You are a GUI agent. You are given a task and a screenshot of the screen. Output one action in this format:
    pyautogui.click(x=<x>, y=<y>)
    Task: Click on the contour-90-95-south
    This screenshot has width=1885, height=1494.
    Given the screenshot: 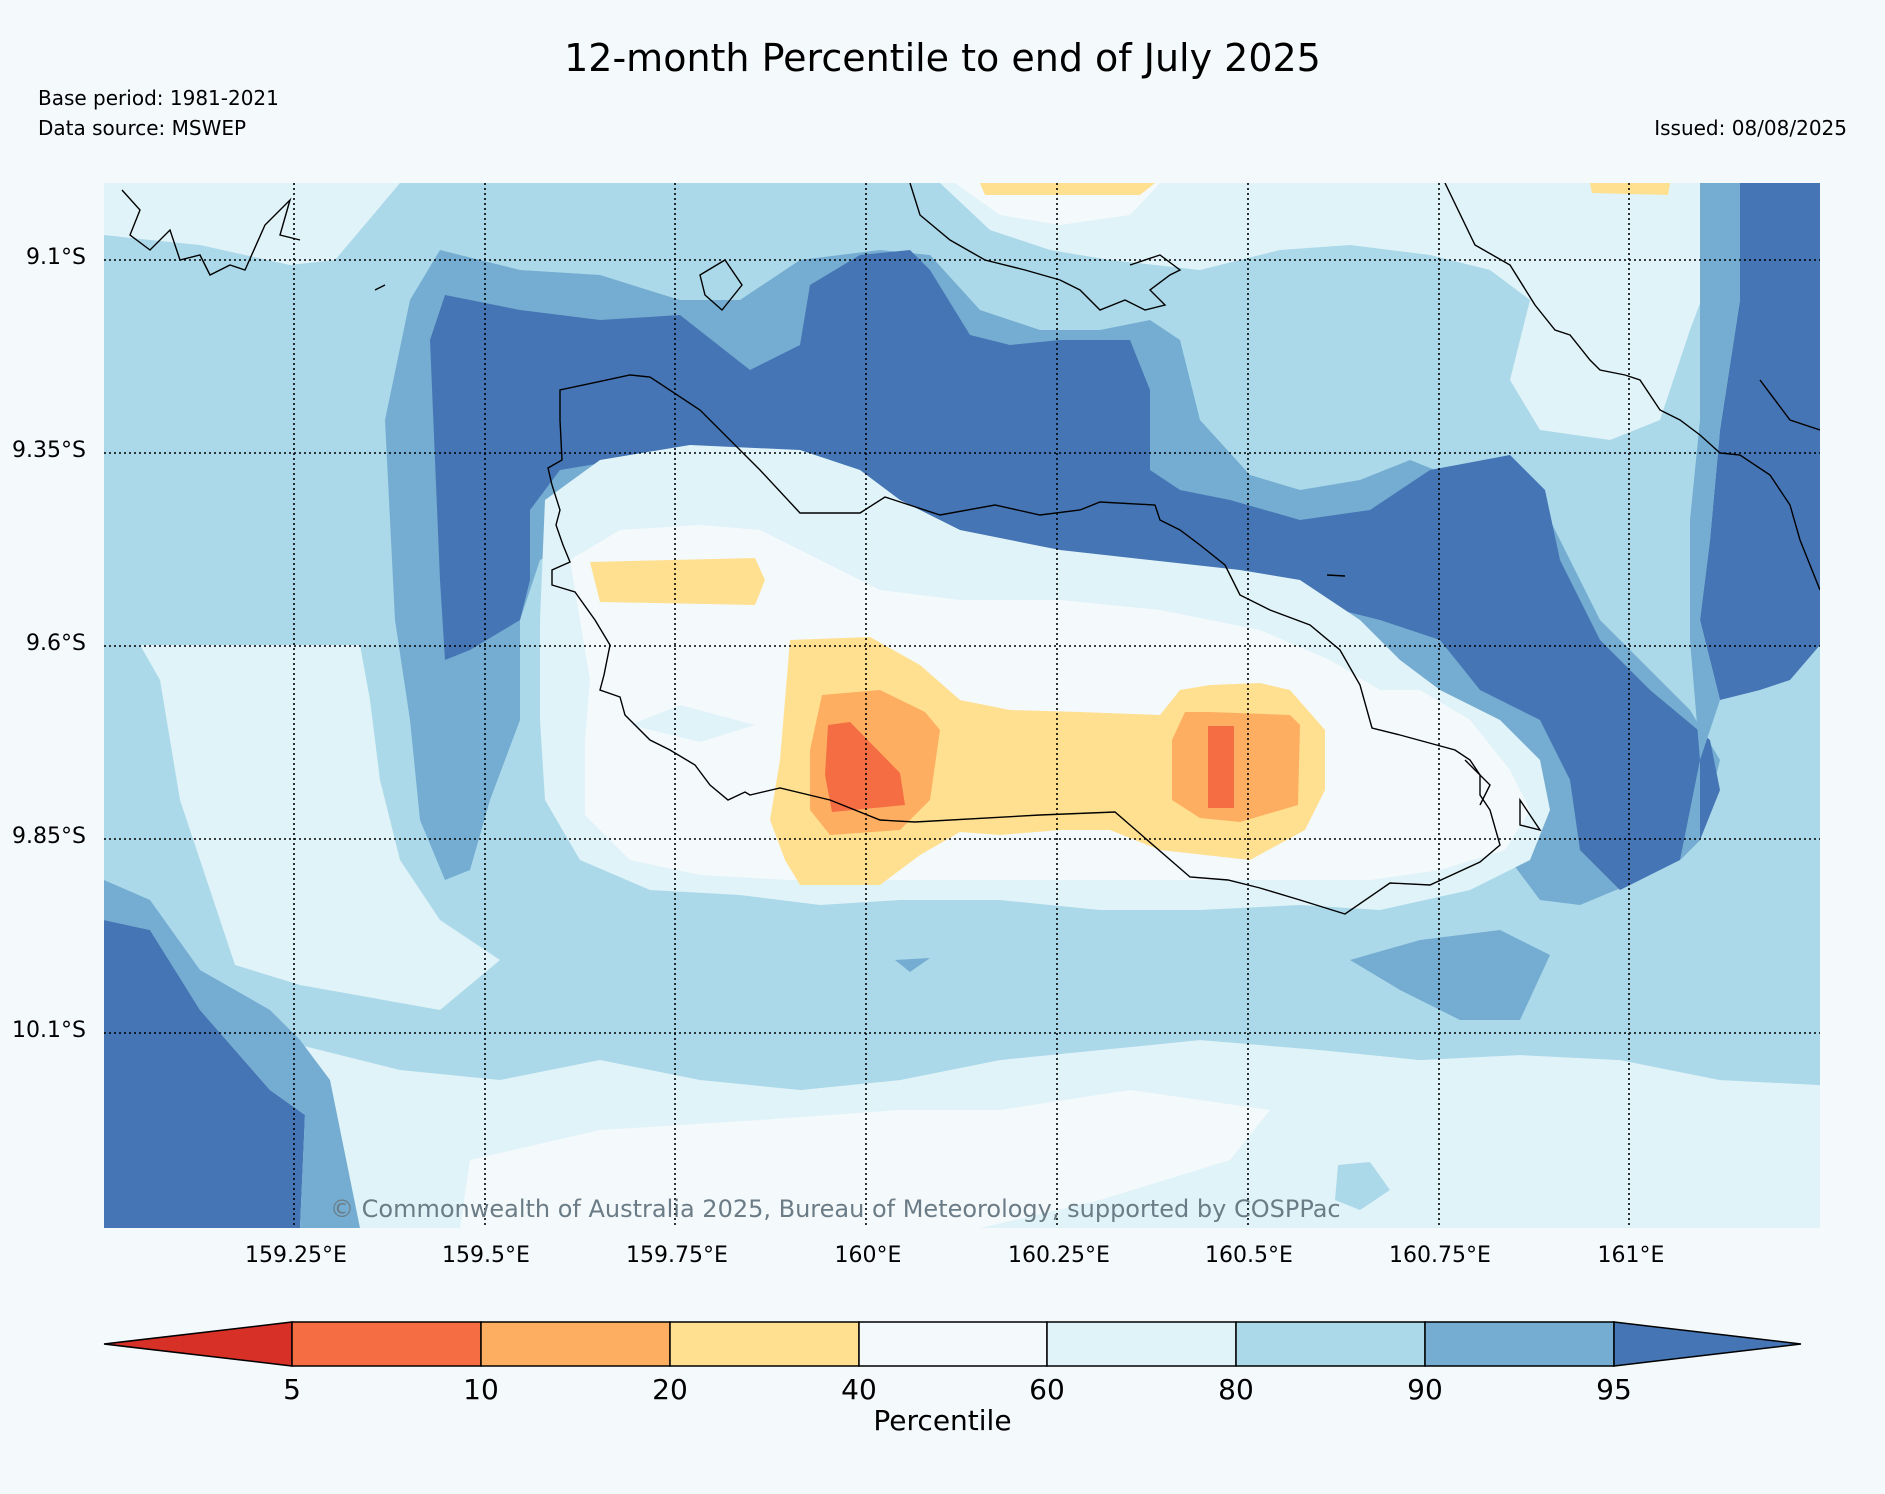 What is the action you would take?
    pyautogui.click(x=1450, y=975)
    